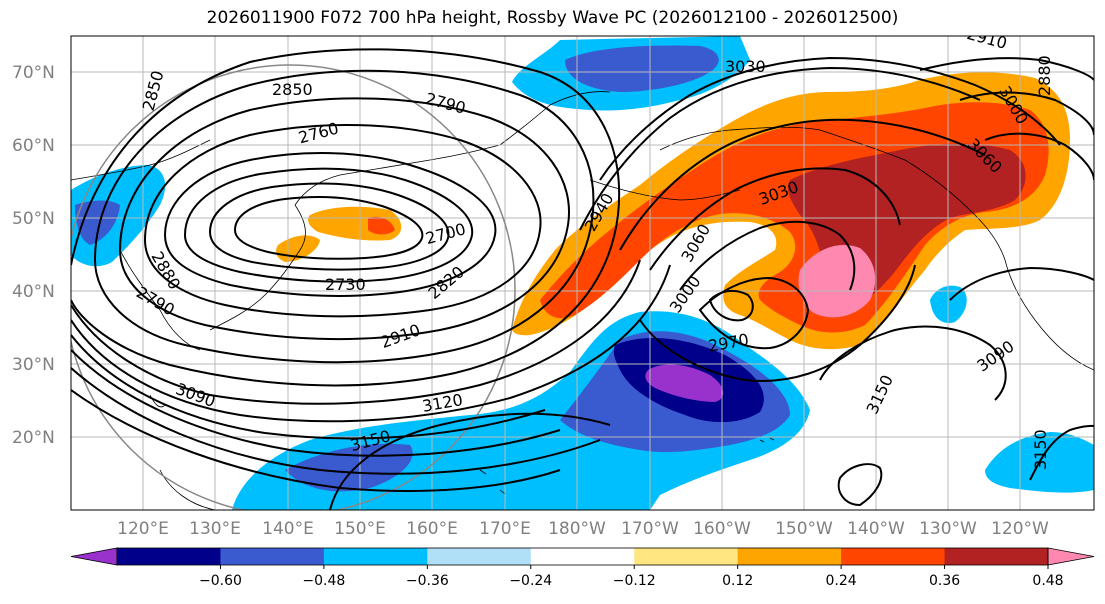  What do you see at coordinates (33, 219) in the screenshot?
I see `lat-label: 50°N` at bounding box center [33, 219].